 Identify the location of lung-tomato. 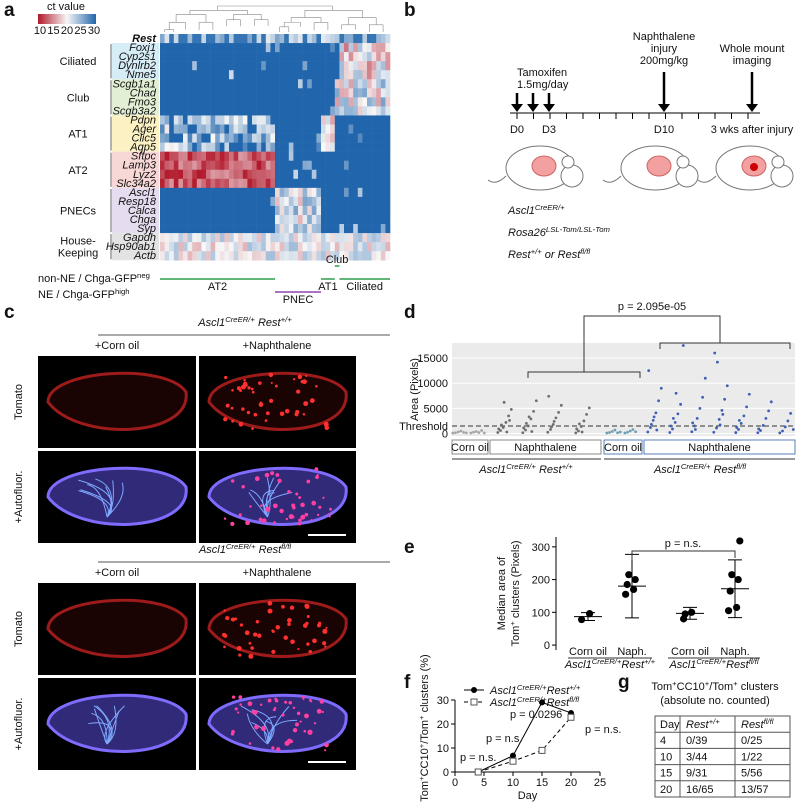
(117, 401).